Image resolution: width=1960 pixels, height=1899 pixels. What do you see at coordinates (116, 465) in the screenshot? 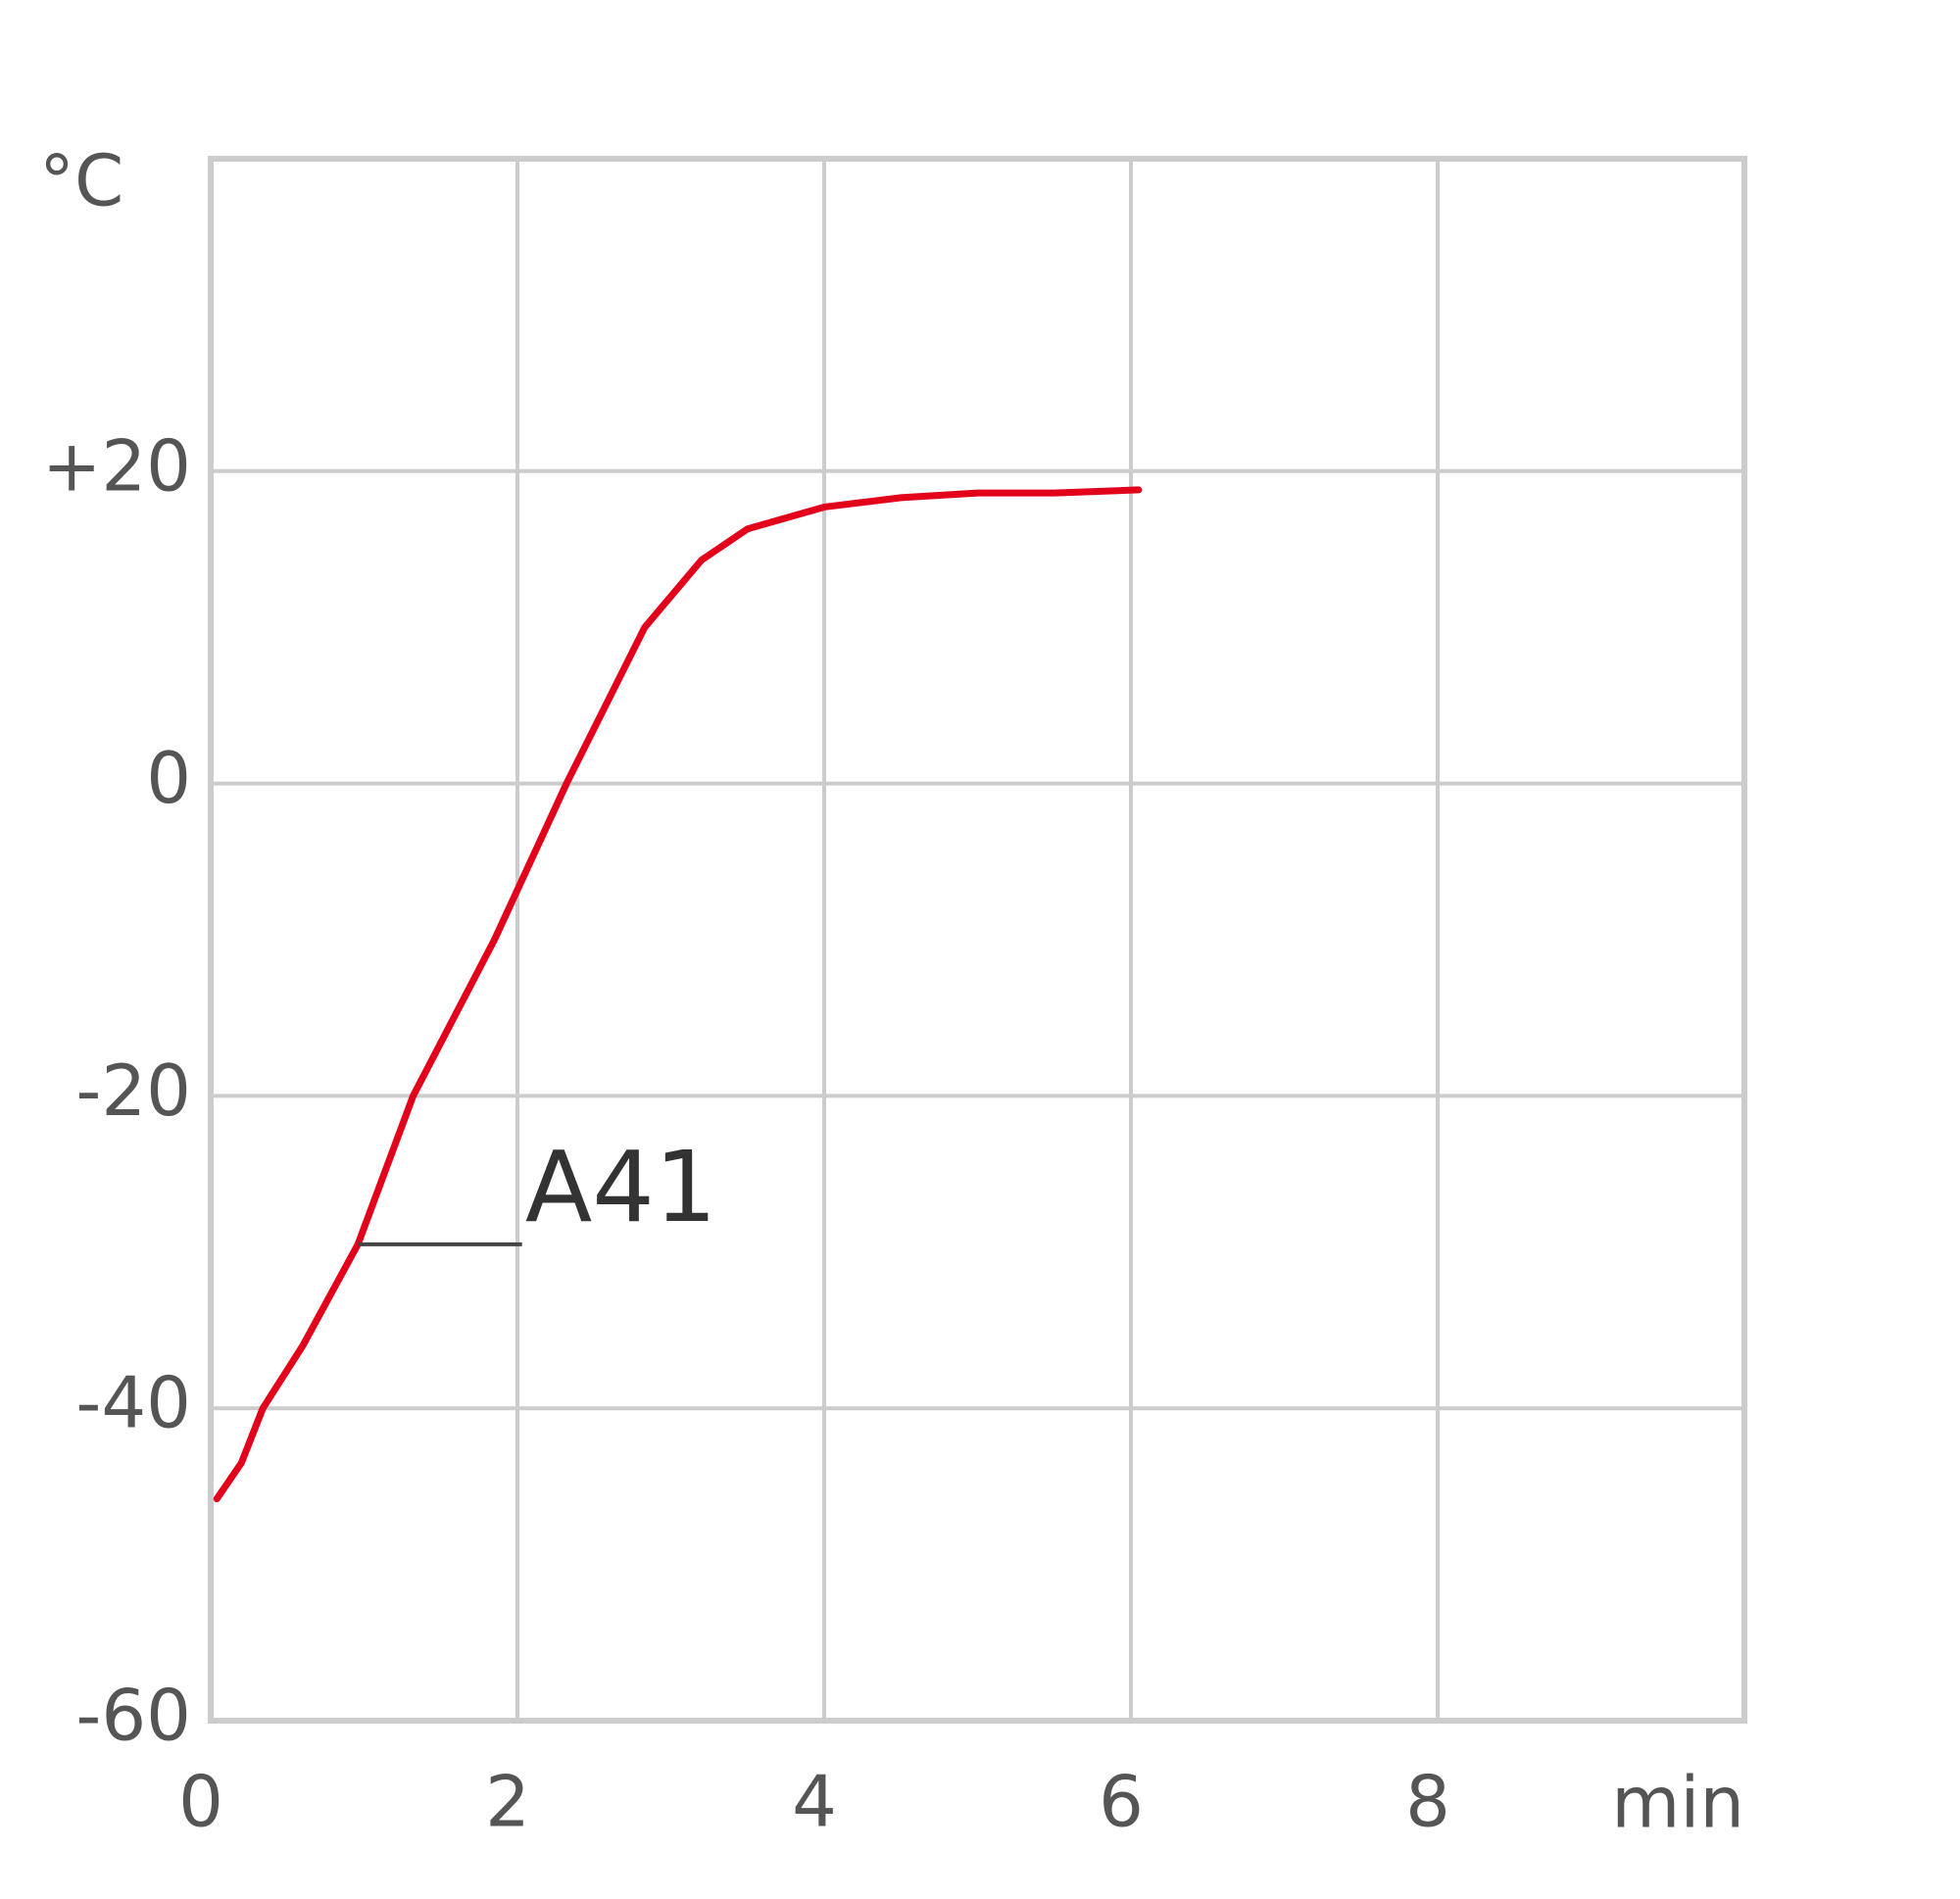
I see `y-tick-label: +20` at bounding box center [116, 465].